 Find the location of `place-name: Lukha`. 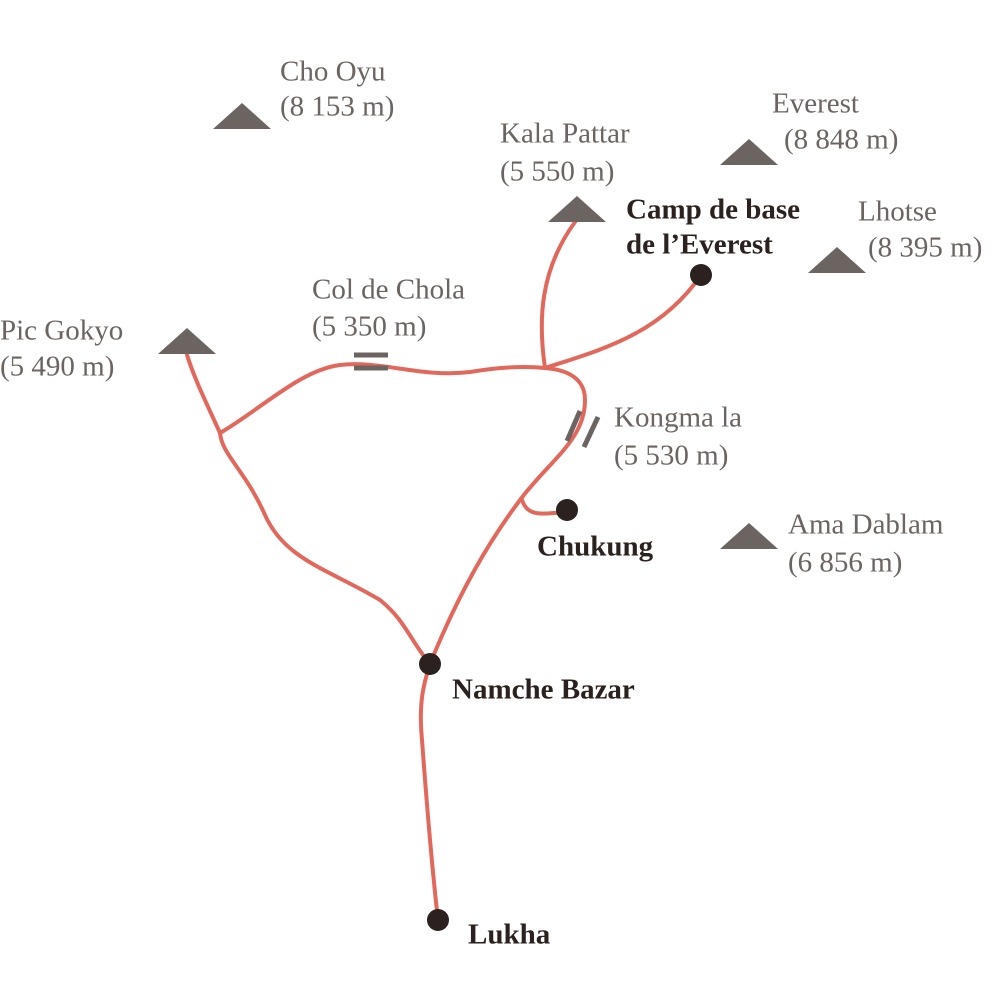

place-name: Lukha is located at coordinates (509, 935).